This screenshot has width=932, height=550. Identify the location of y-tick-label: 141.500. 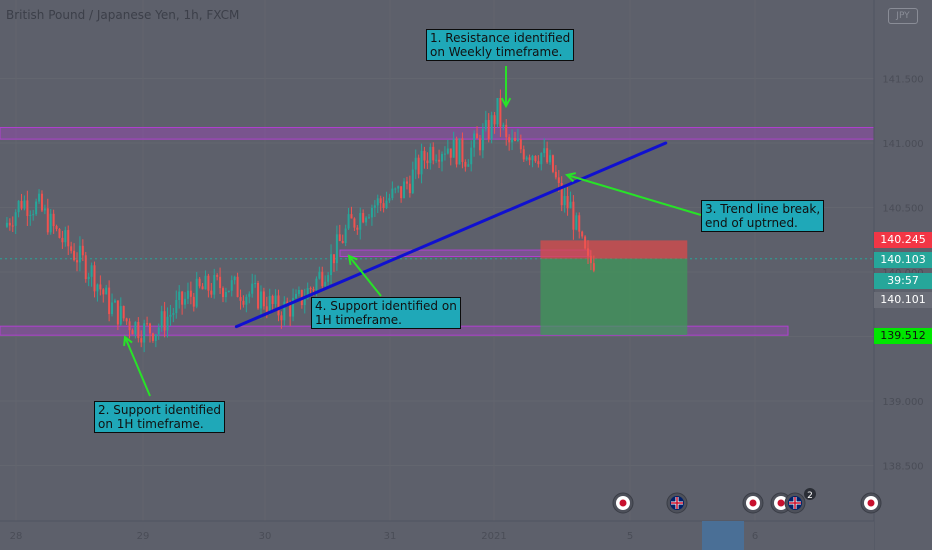
(902, 80).